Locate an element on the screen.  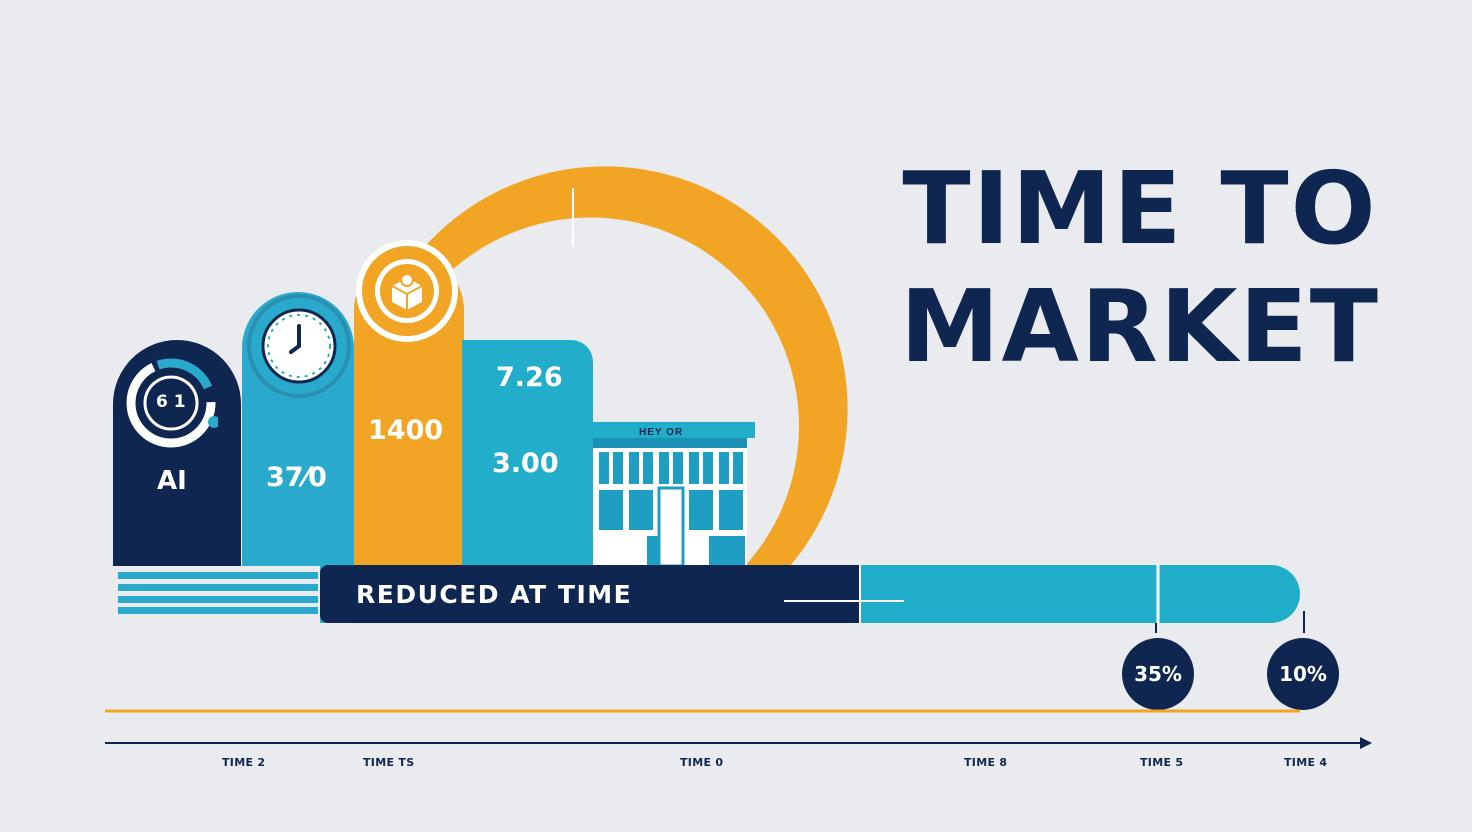
bar-4-label-top: 7.26 is located at coordinates (529, 377).